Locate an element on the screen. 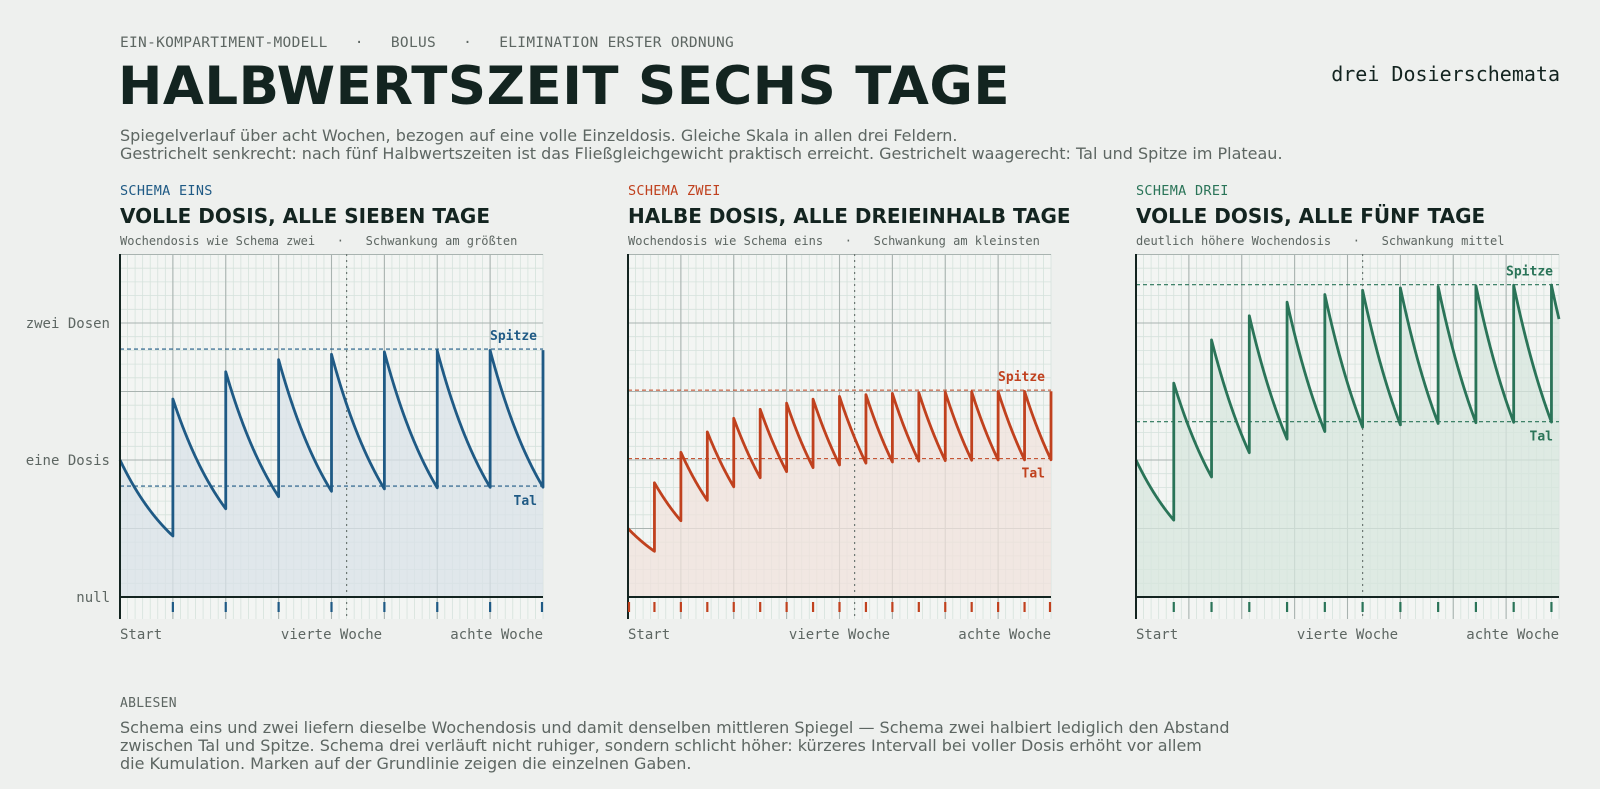  panel-1-title: VOLLE DOSIS, ALLE SIEBEN TAGE is located at coordinates (305, 216).